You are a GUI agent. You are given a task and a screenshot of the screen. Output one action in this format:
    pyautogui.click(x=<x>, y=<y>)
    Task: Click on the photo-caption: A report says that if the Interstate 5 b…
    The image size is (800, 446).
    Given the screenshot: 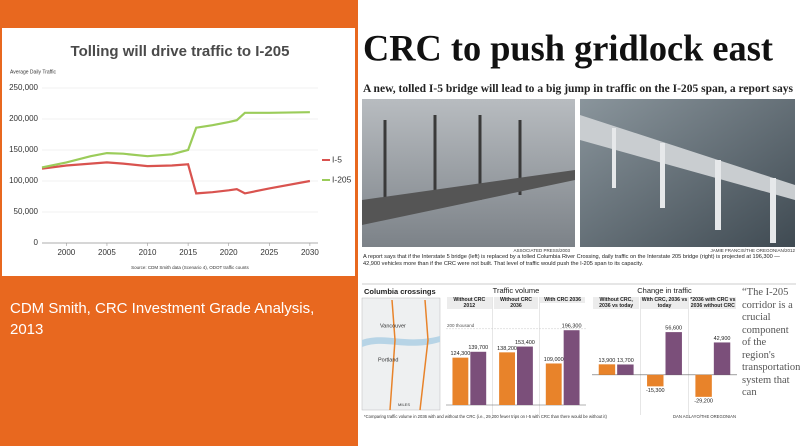 What is the action you would take?
    pyautogui.click(x=571, y=260)
    